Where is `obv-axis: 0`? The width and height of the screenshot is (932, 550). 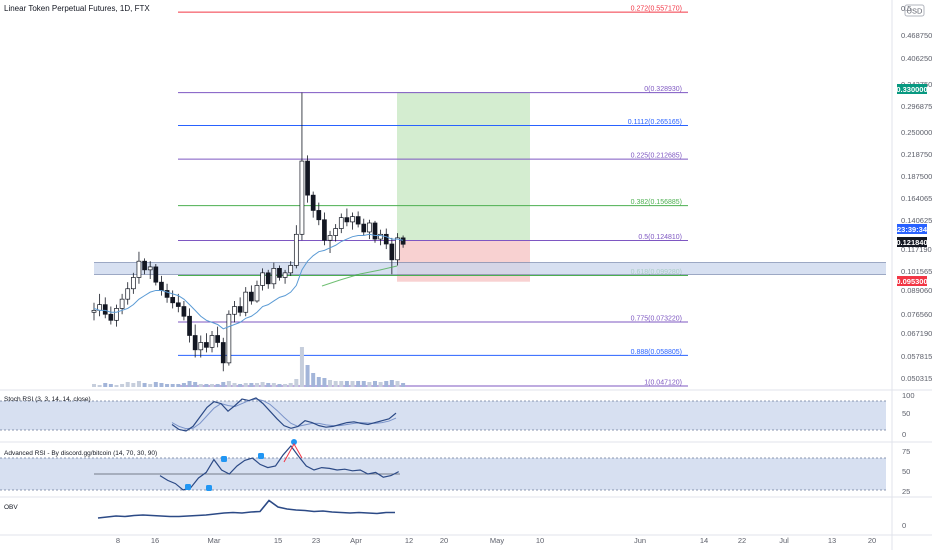 obv-axis: 0 is located at coordinates (904, 525).